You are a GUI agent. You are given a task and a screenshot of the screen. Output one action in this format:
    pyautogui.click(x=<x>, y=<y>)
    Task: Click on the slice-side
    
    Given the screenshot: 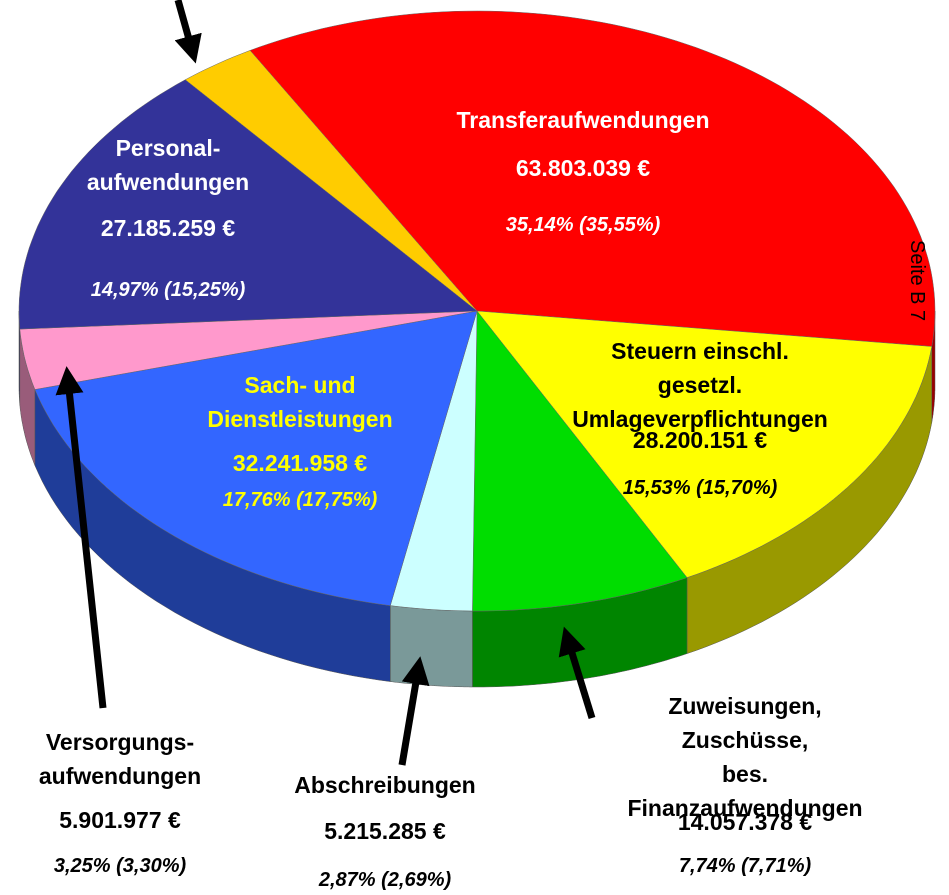 What is the action you would take?
    pyautogui.click(x=431, y=646)
    